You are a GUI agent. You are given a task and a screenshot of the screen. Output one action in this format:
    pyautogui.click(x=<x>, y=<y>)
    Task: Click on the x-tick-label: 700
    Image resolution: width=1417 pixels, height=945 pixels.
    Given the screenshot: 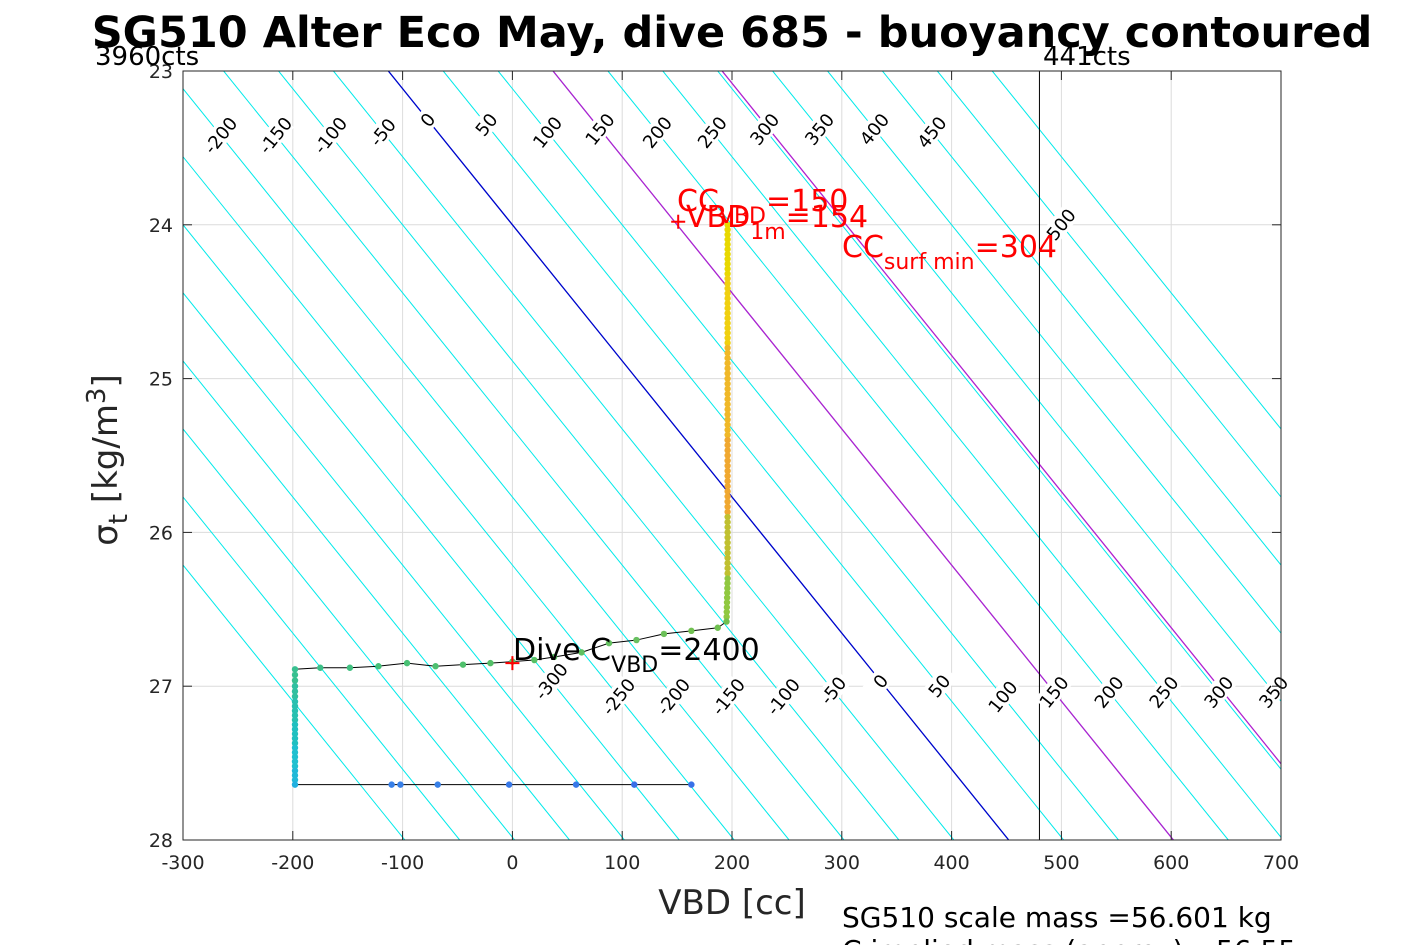 What is the action you would take?
    pyautogui.click(x=1281, y=863)
    